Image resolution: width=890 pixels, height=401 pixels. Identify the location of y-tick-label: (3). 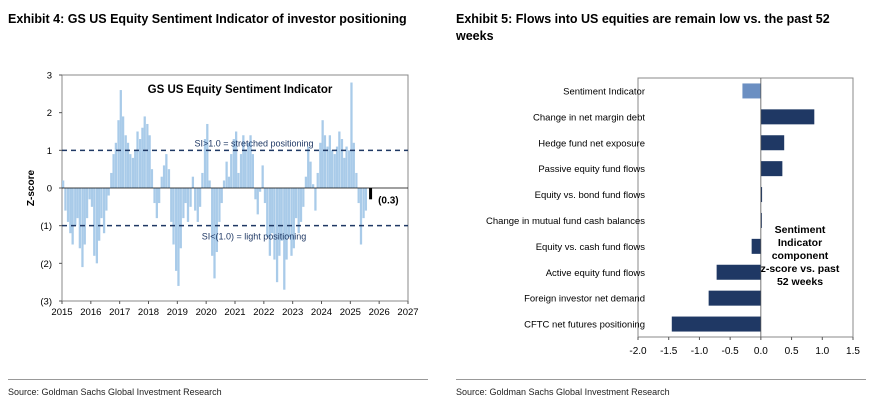
(46, 302).